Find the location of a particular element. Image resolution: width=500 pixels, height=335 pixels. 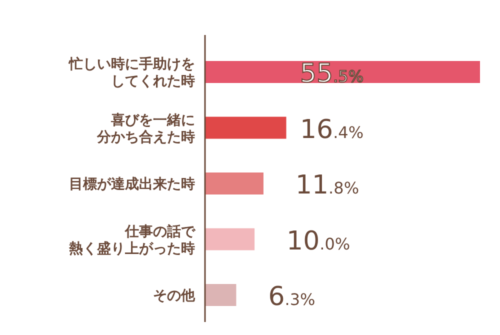

data-label: 55.5% is located at coordinates (332, 74).